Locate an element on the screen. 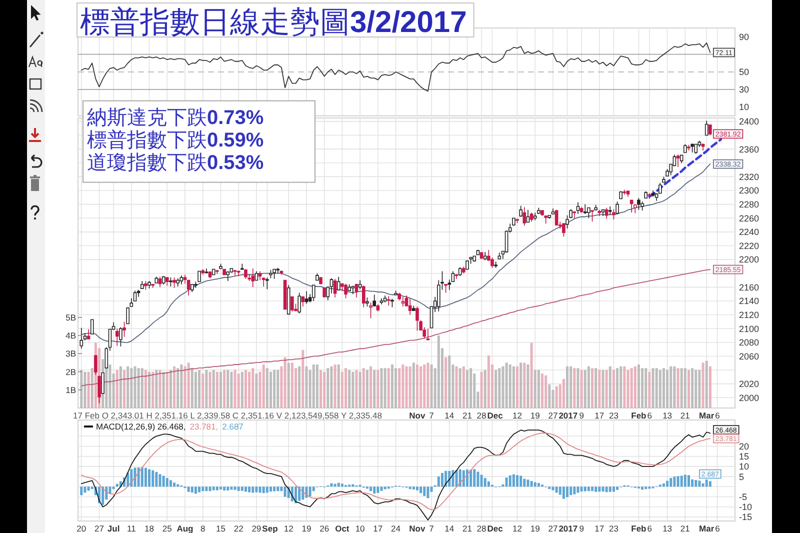 The height and width of the screenshot is (533, 800). chart-title: 標普指數日線走勢圖3/2/2017 is located at coordinates (273, 22).